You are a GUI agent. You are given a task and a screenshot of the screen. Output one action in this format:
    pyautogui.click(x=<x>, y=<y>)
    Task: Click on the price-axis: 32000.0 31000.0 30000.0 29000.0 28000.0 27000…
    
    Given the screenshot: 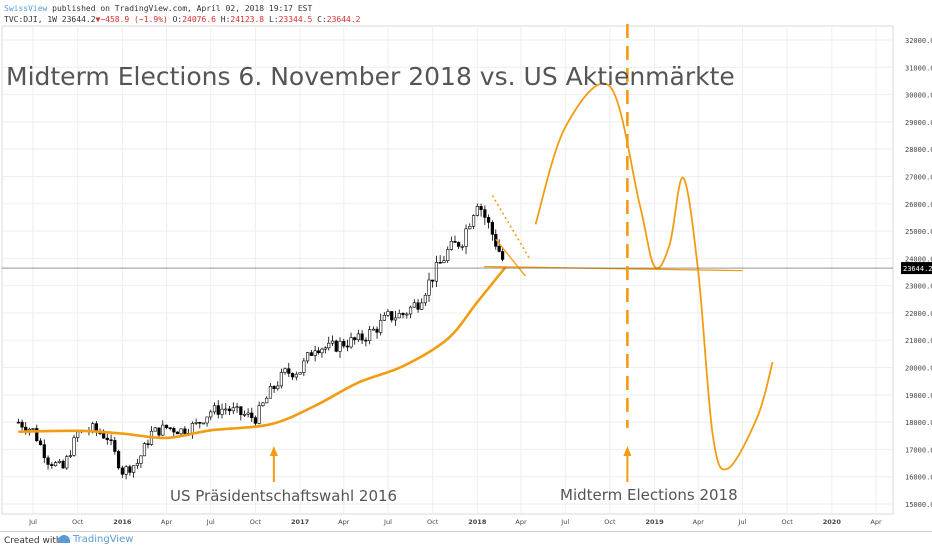 What is the action you would take?
    pyautogui.click(x=916, y=273)
    